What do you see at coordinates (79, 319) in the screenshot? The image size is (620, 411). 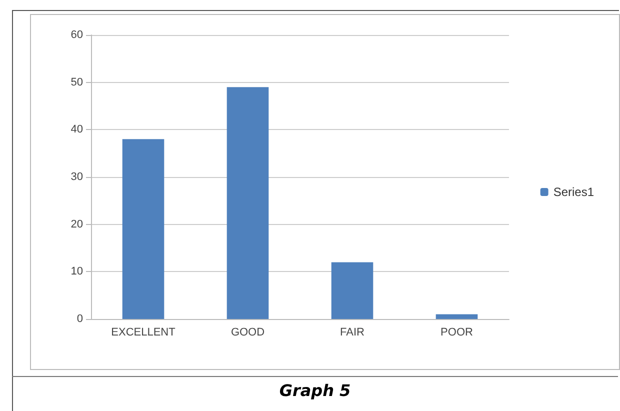 I see `y-tick-label: 0` at bounding box center [79, 319].